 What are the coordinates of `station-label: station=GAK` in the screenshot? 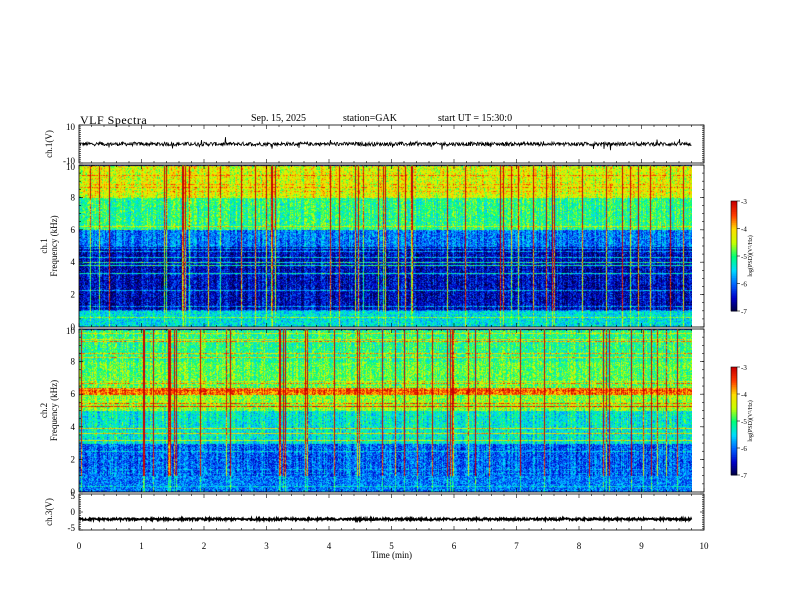 It's located at (370, 118).